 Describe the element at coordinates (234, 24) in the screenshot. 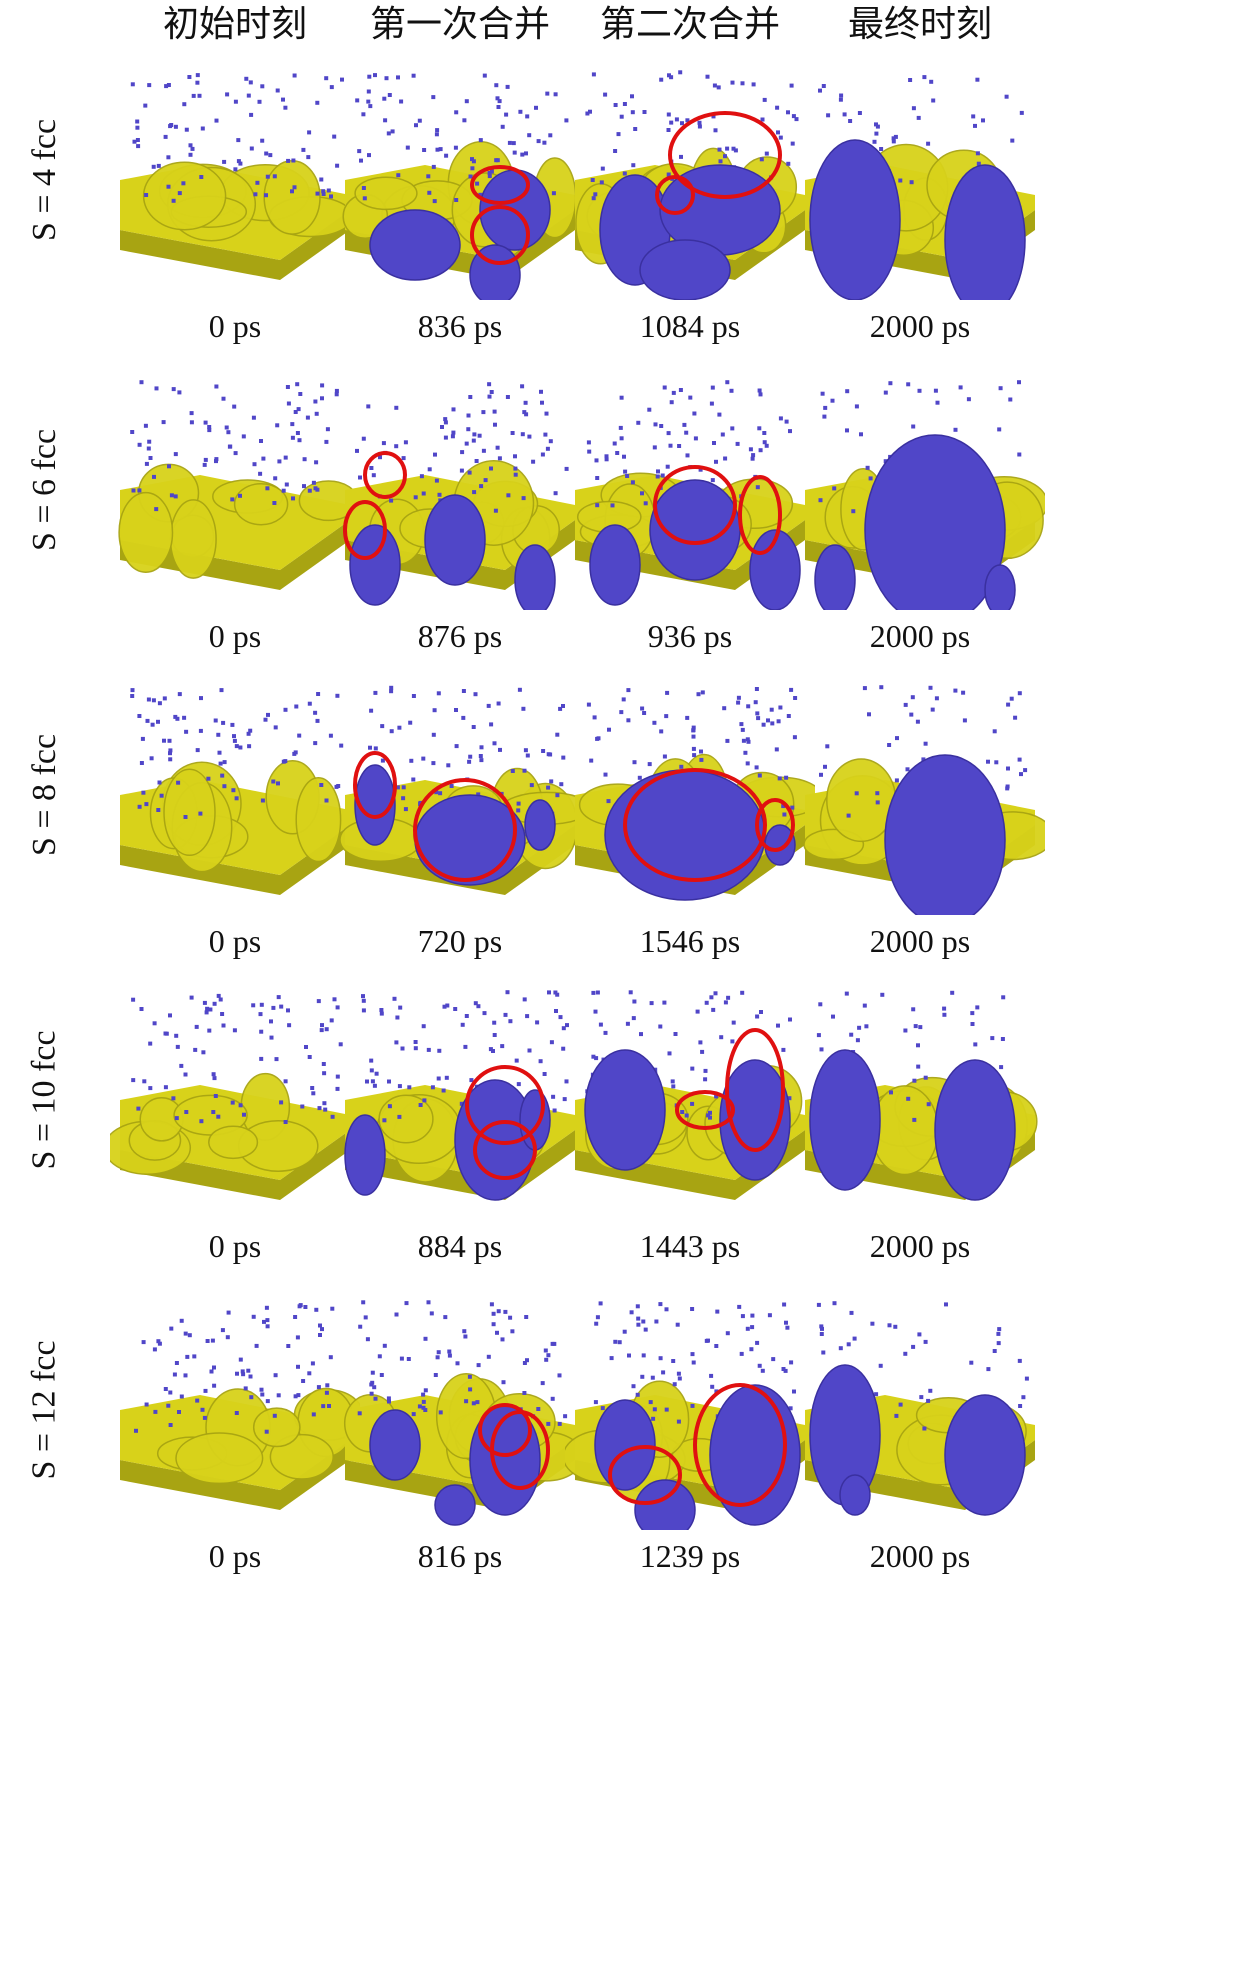

I see `column-header-1: 初始时刻` at that location.